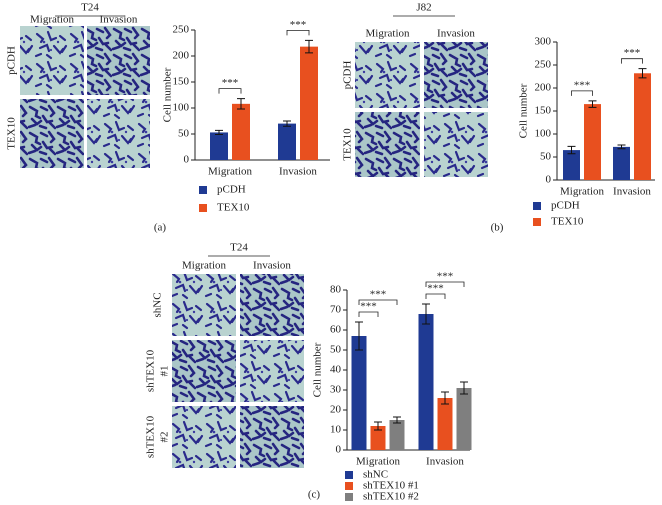 This screenshot has height=505, width=662. I want to click on y-tick-label: 10, so click(336, 430).